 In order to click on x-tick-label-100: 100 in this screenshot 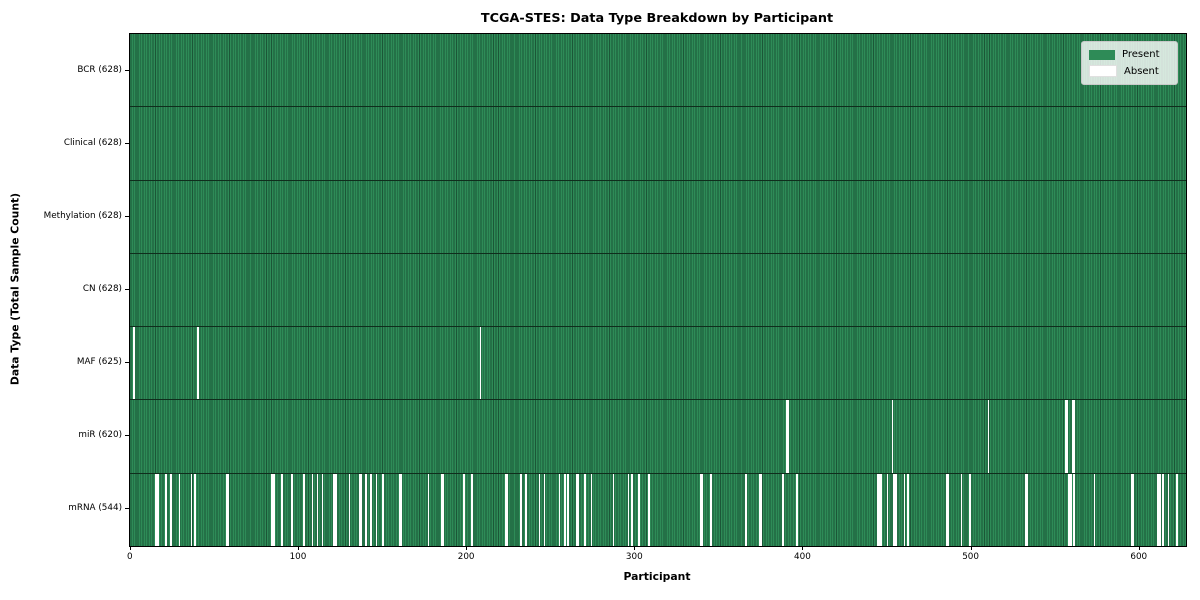, I will do `click(298, 557)`.